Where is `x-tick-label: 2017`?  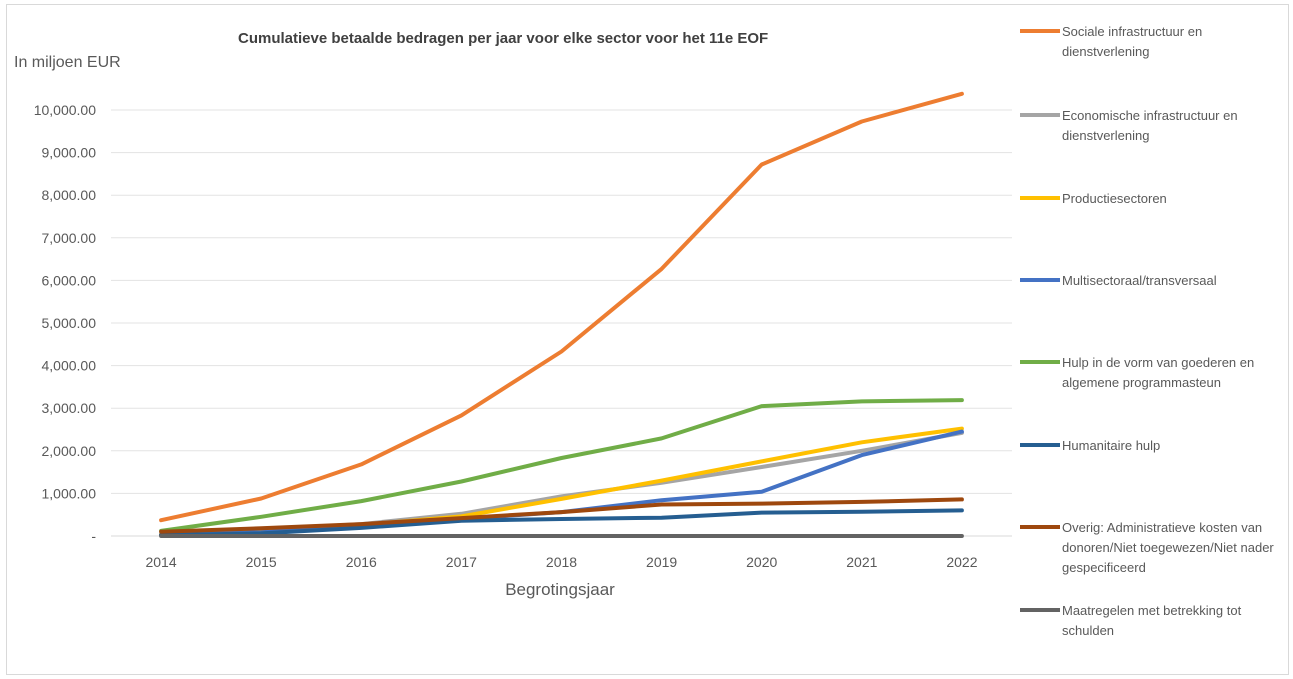
x-tick-label: 2017 is located at coordinates (461, 562).